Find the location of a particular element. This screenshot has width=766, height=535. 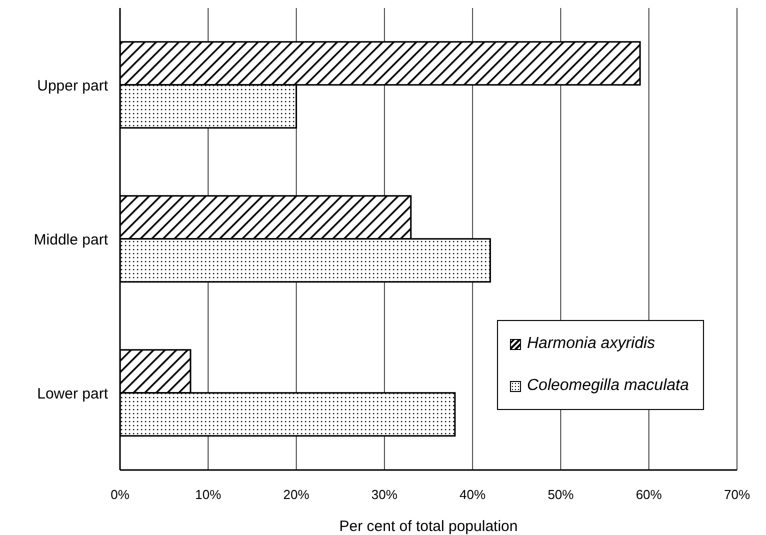

x-tick-label: 50% is located at coordinates (561, 494).